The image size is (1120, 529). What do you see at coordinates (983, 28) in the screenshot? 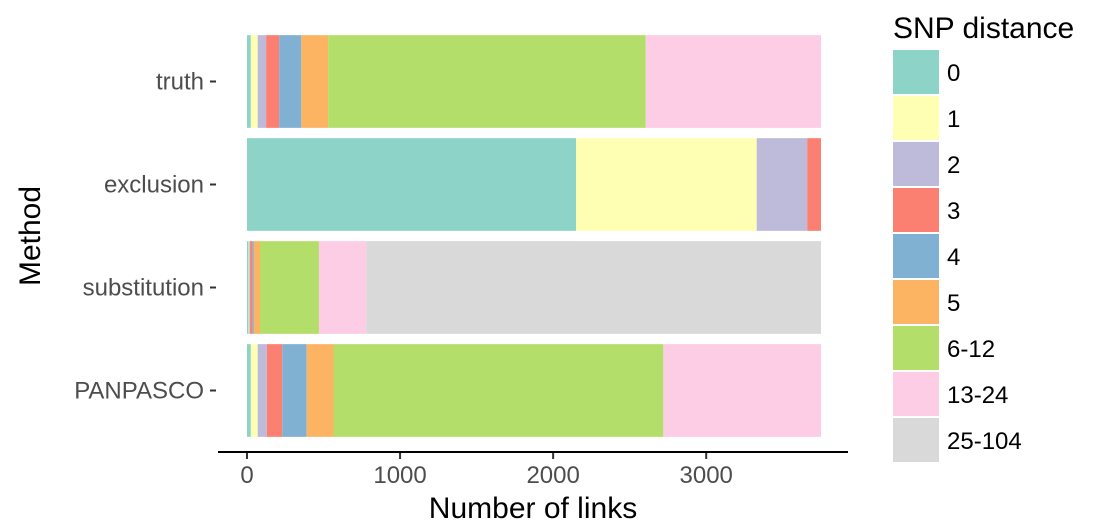
I see `legend-title: SNP distance` at bounding box center [983, 28].